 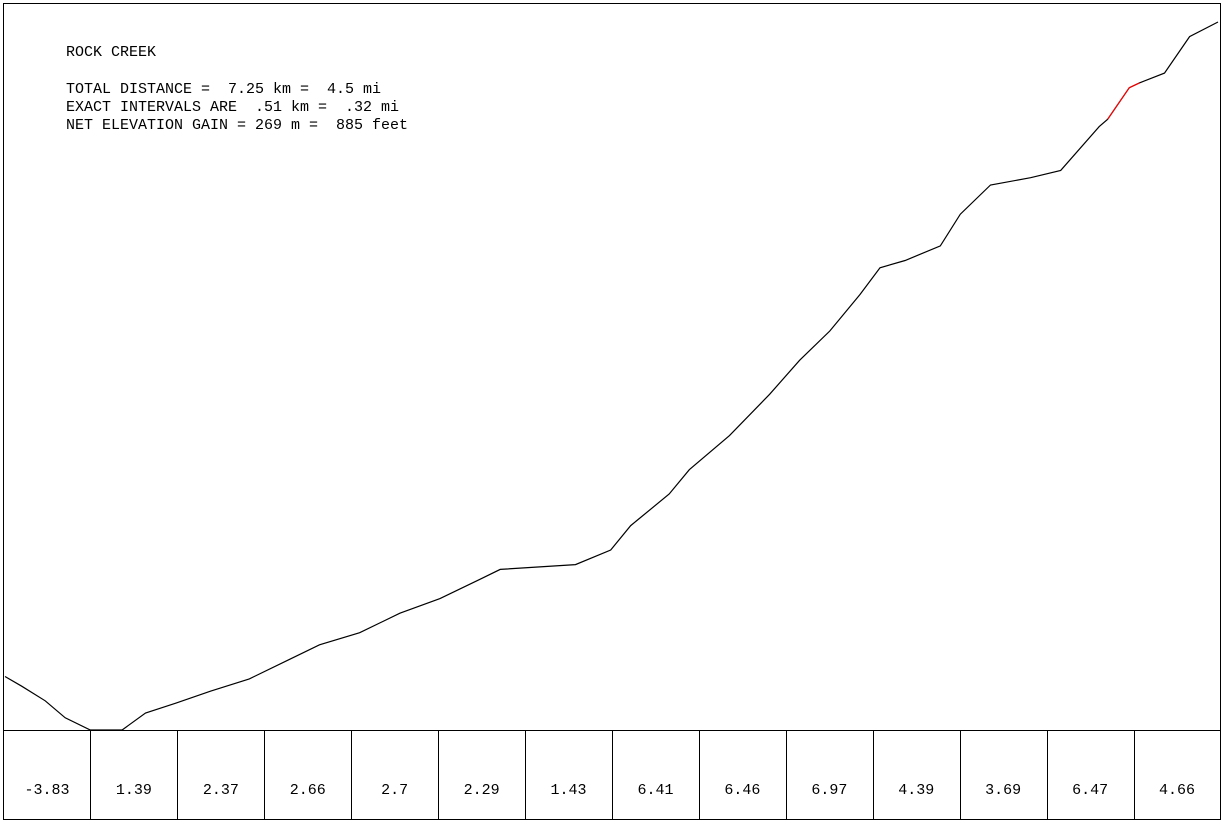 I want to click on grade-label: 4.39, so click(x=916, y=790).